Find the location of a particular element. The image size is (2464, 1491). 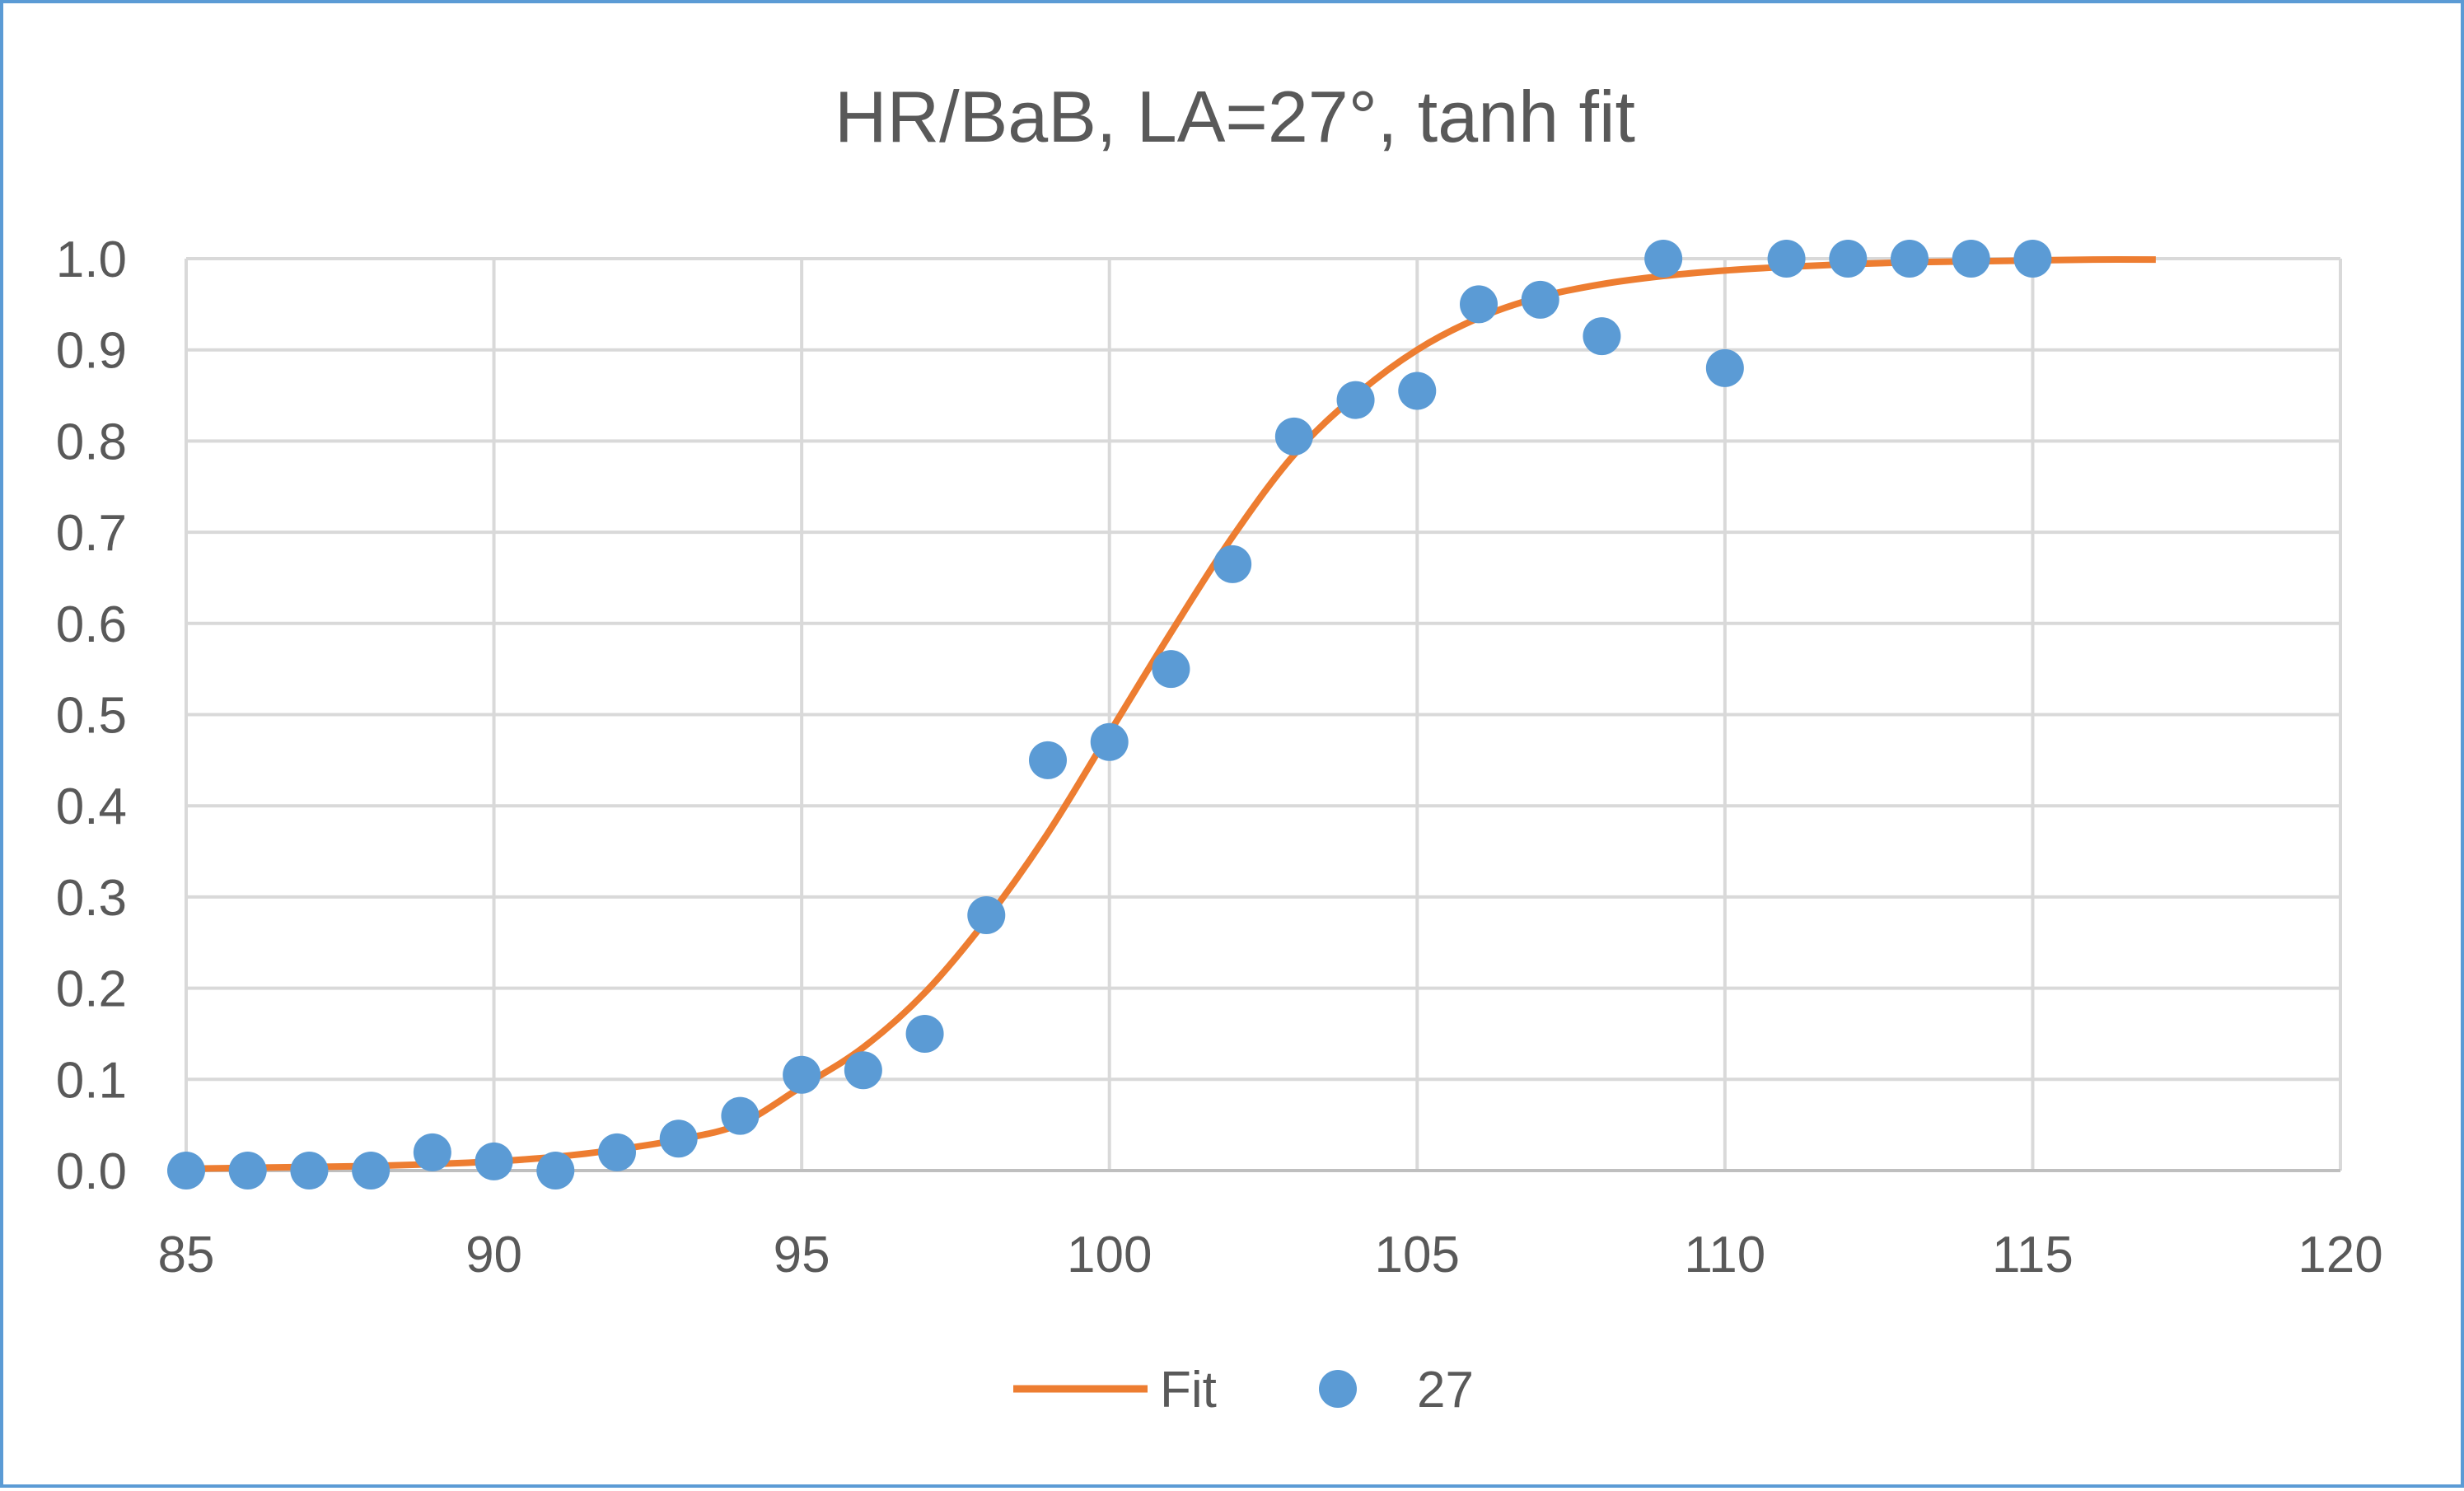

chart-title: HR/BaB, LA=27°, tanh fit is located at coordinates (1235, 117).